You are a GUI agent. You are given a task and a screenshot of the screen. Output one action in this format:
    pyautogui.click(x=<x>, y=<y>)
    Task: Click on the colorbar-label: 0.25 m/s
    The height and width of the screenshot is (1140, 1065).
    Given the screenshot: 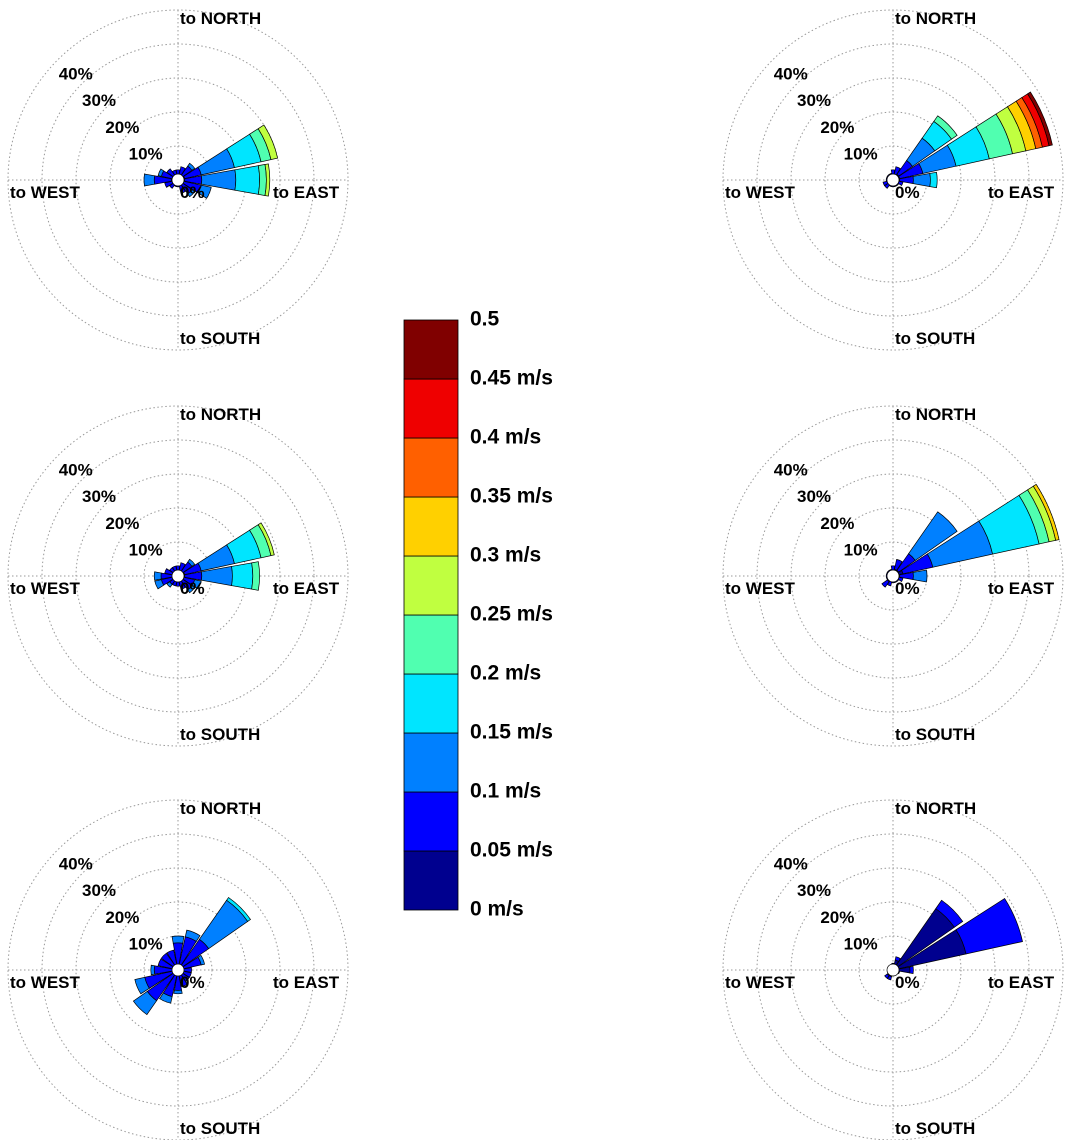 What is the action you would take?
    pyautogui.click(x=511, y=614)
    